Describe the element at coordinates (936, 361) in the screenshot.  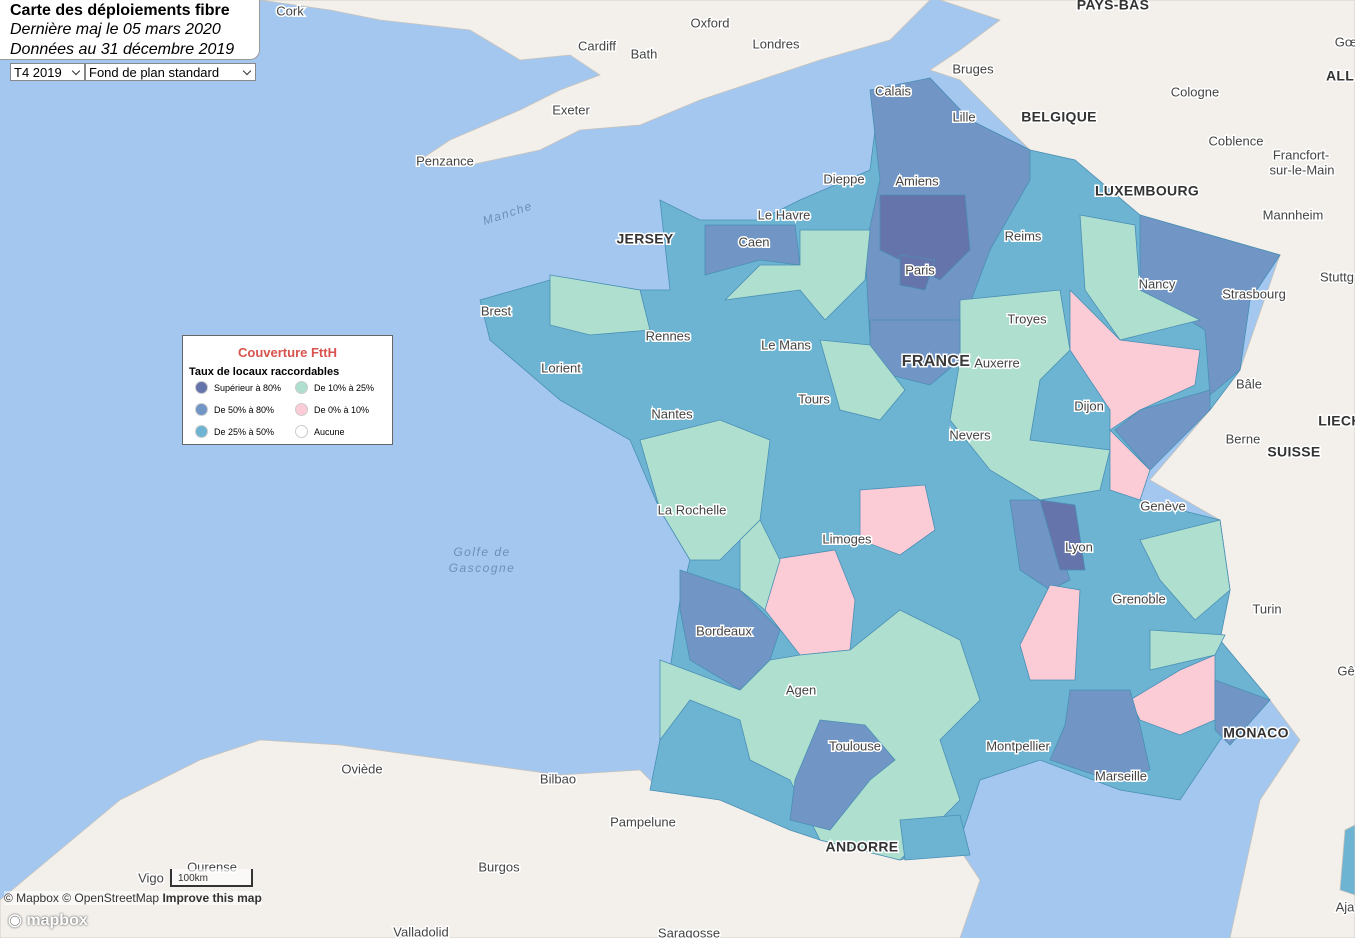
I see `country-label: FRANCE` at that location.